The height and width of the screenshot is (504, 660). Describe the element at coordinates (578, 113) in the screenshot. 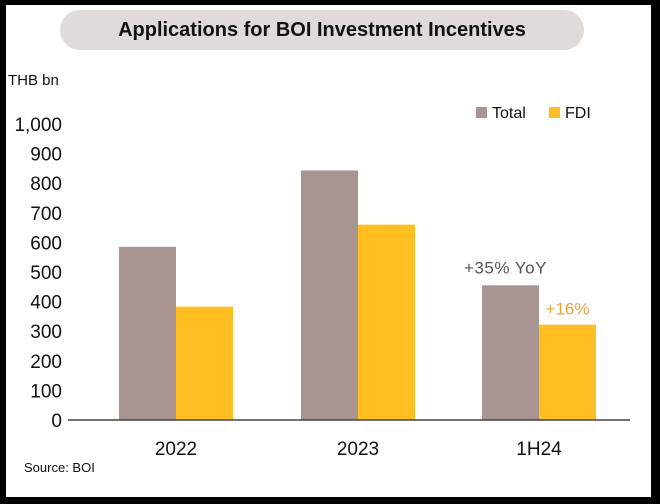

I see `legend-label-fdi: FDI` at that location.